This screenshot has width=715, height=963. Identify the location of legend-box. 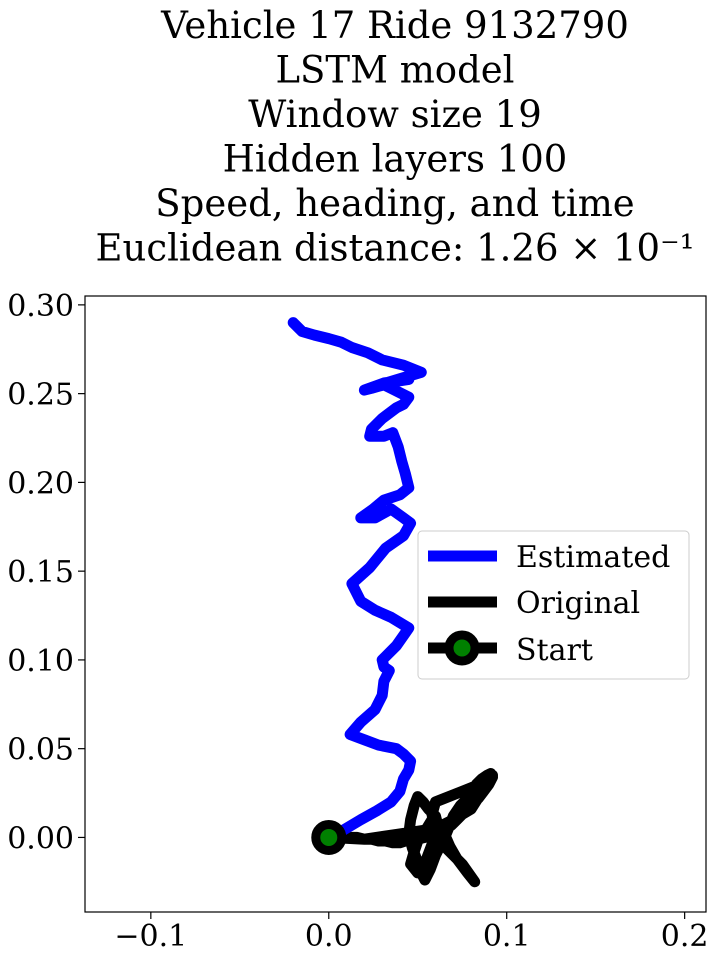
(553, 605).